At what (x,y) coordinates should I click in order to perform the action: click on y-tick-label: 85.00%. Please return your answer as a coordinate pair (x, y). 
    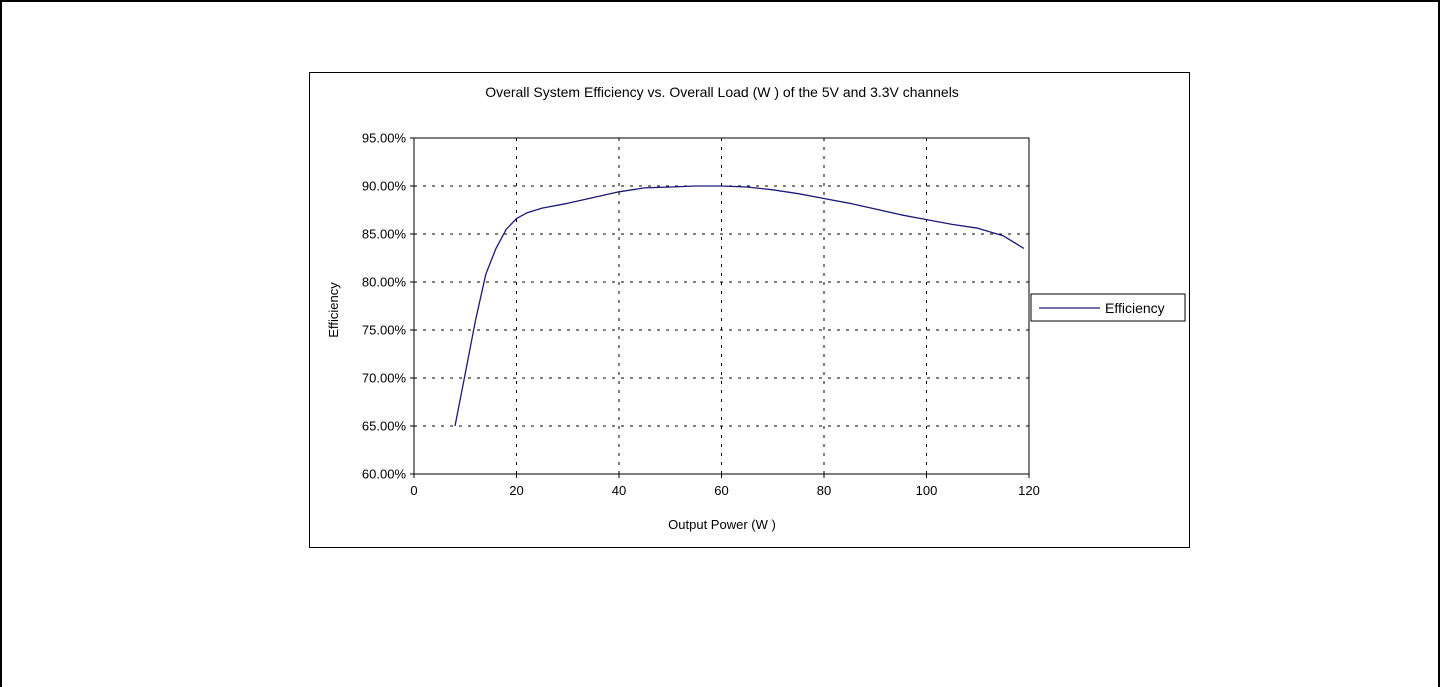
    Looking at the image, I should click on (384, 234).